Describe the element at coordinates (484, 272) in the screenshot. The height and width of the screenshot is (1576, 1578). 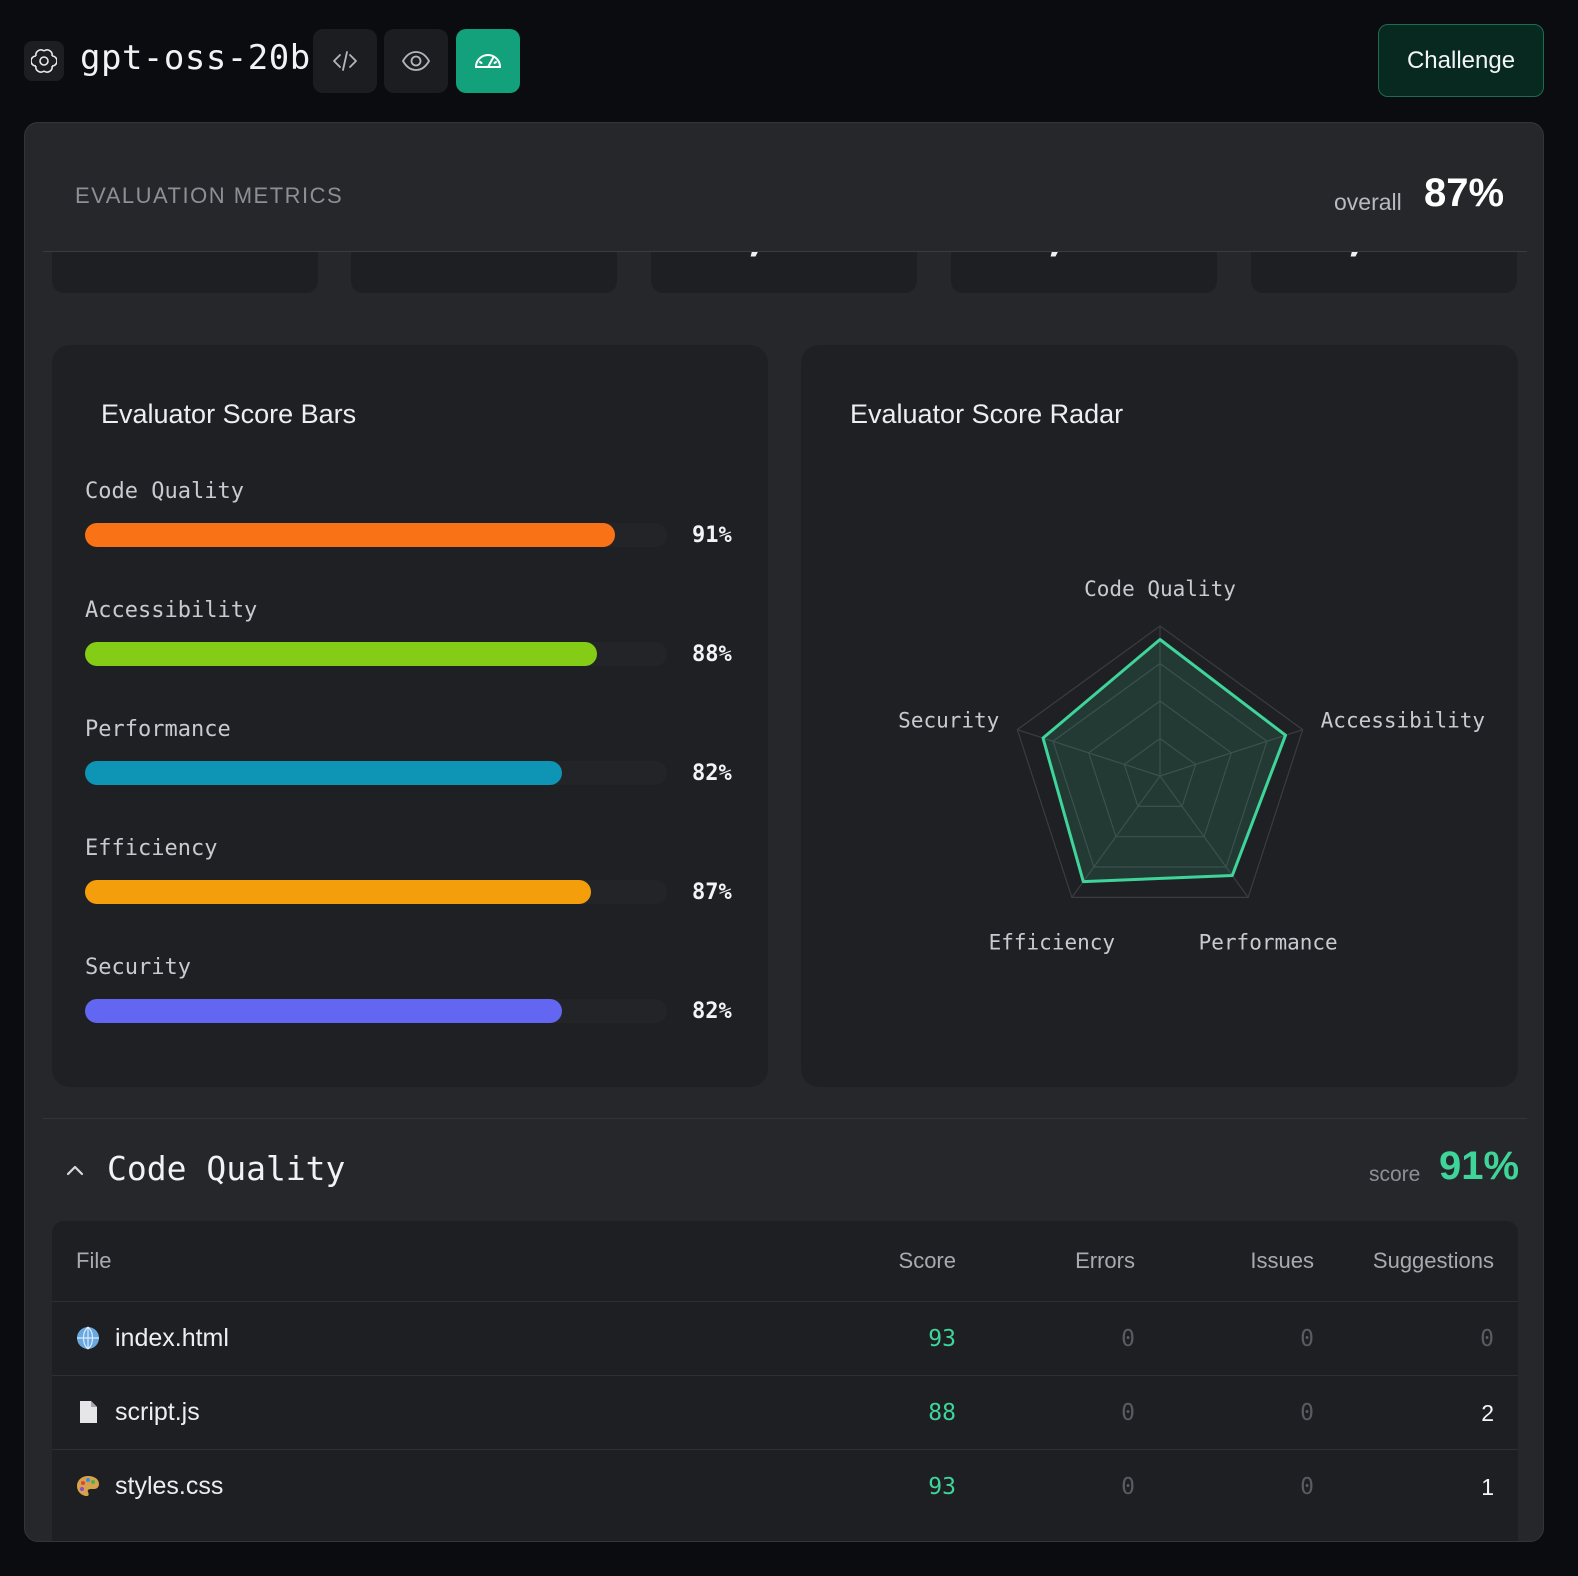
I see `stat-card: 7.85 s` at that location.